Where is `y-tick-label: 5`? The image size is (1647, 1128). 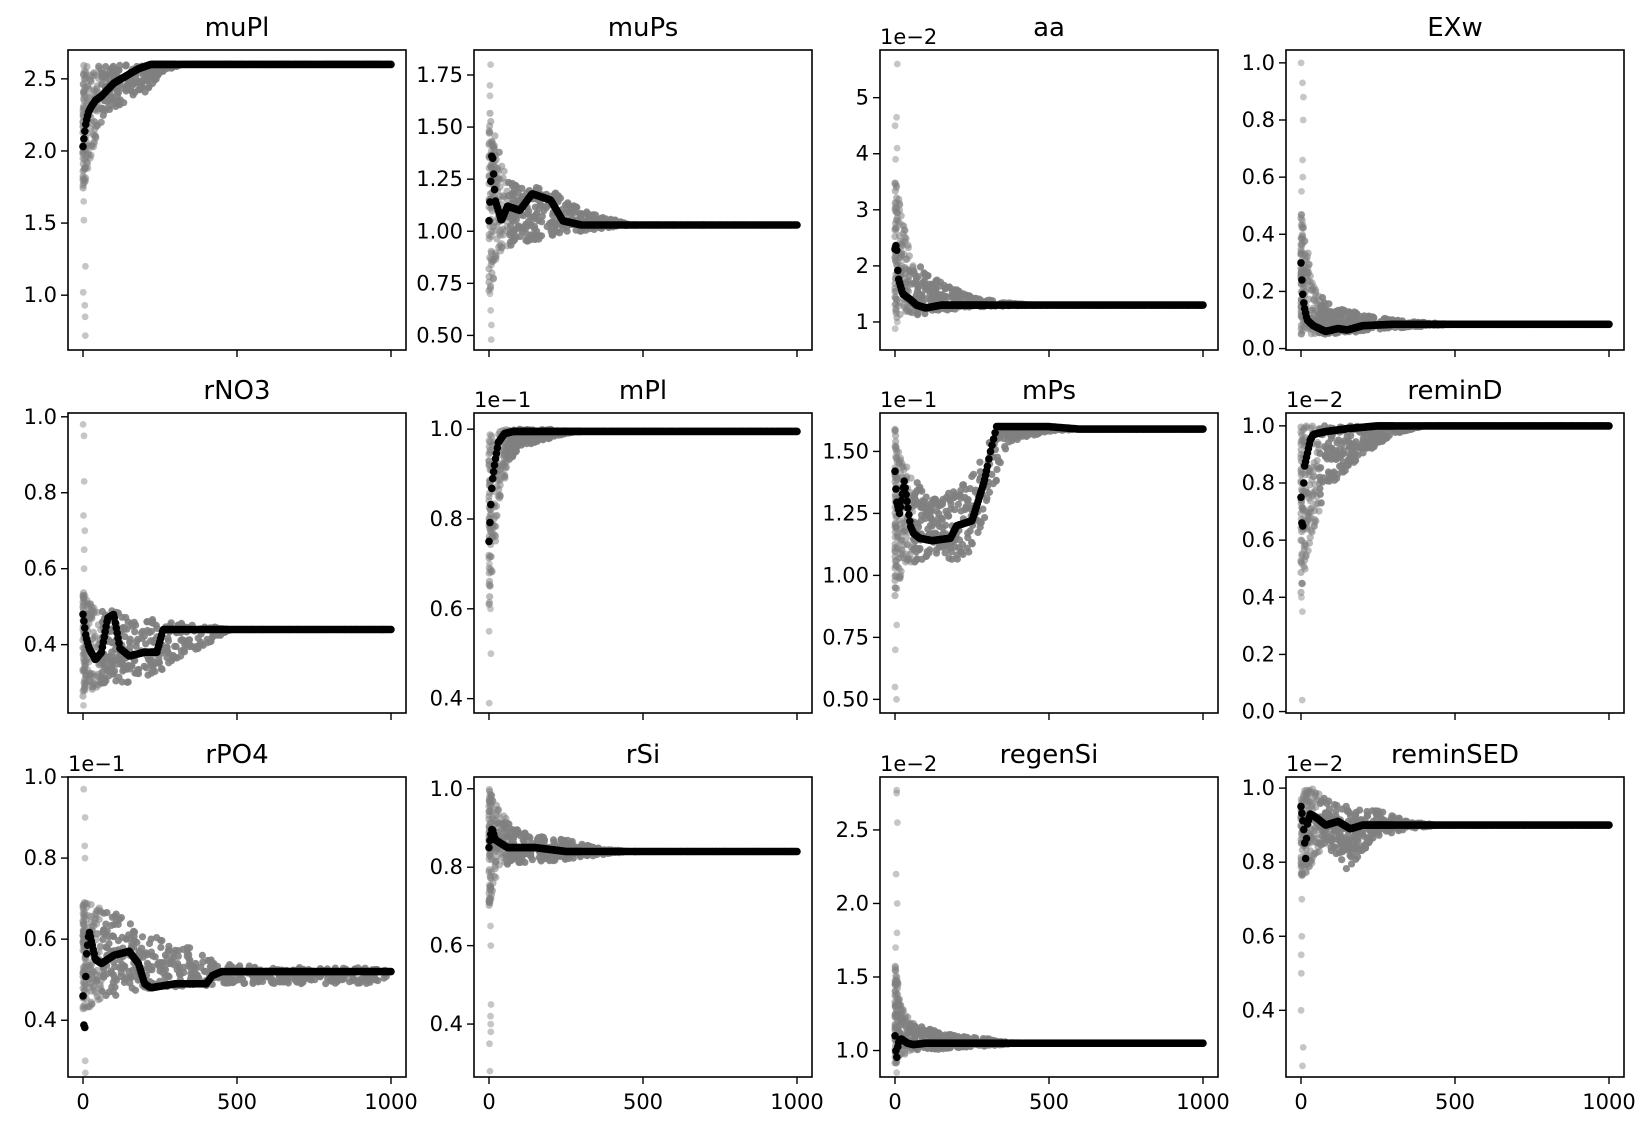
y-tick-label: 5 is located at coordinates (862, 98).